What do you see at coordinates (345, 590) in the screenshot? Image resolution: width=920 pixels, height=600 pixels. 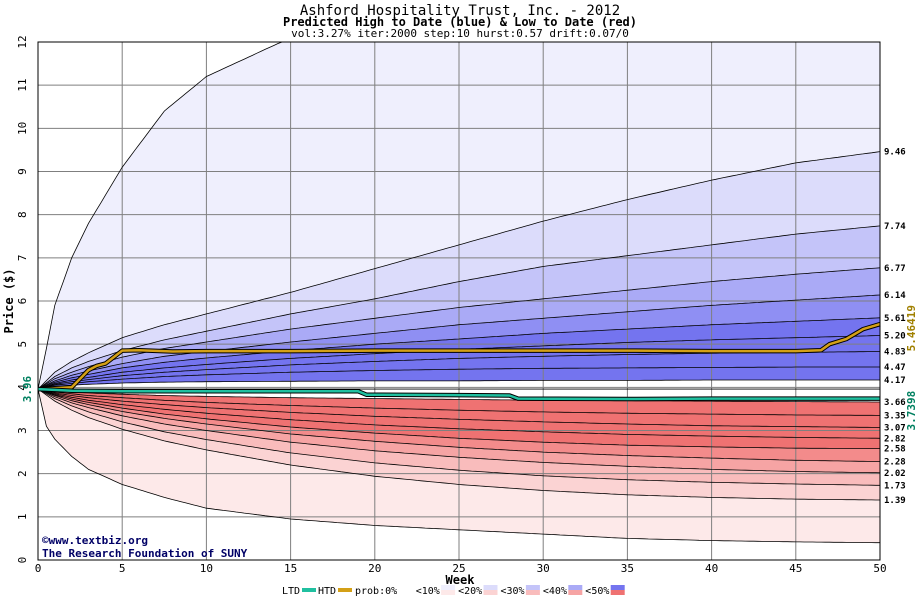 I see `legend-htd-swatch` at bounding box center [345, 590].